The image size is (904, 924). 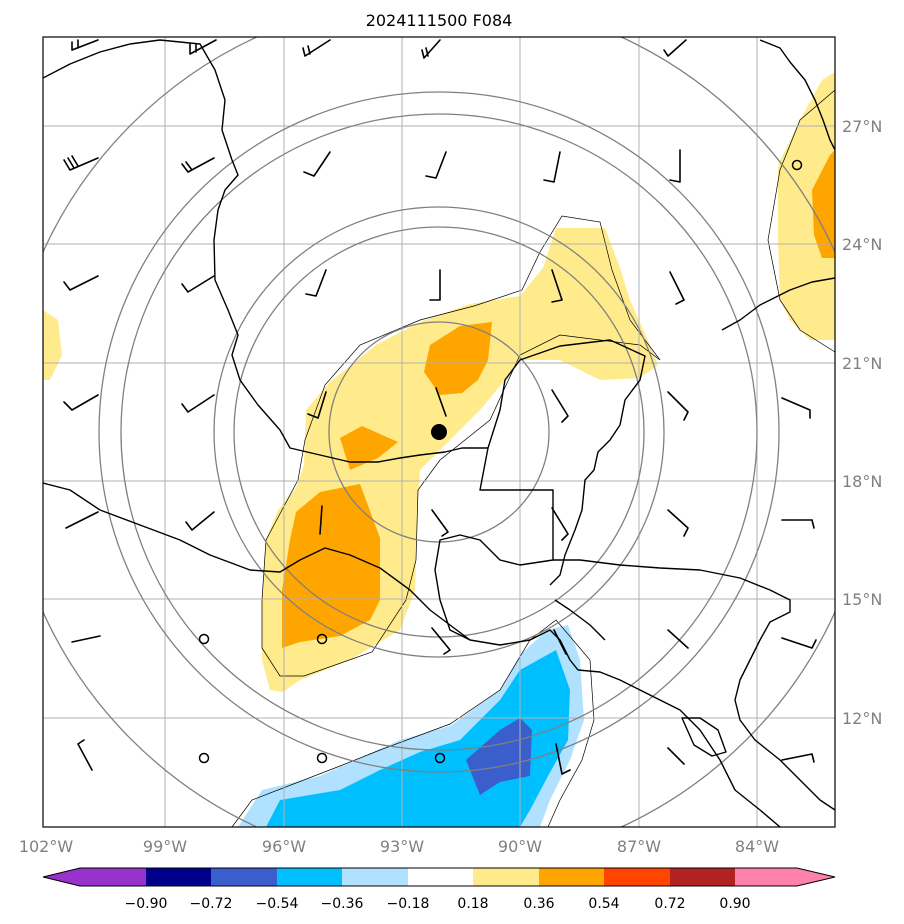 What do you see at coordinates (862, 126) in the screenshot?
I see `y-tick-label: 27°N` at bounding box center [862, 126].